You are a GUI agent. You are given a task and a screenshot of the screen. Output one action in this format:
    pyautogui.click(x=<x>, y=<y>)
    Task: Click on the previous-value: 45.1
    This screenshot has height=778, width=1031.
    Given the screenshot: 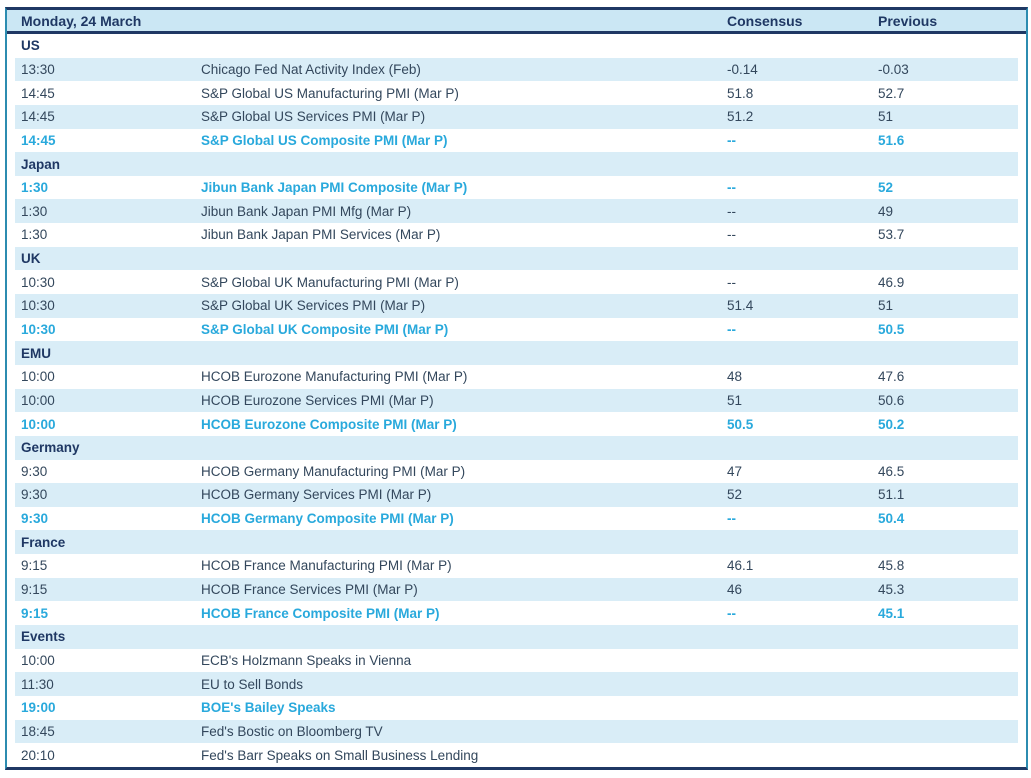 What is the action you would take?
    pyautogui.click(x=891, y=613)
    